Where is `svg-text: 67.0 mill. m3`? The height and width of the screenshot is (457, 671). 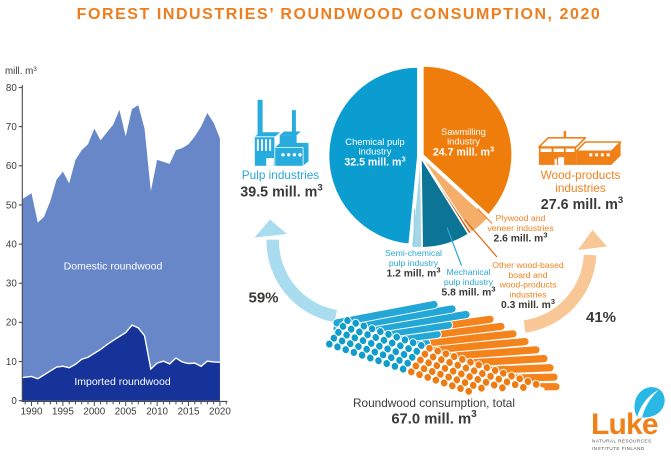
svg-text: 67.0 mill. m3 is located at coordinates (434, 418).